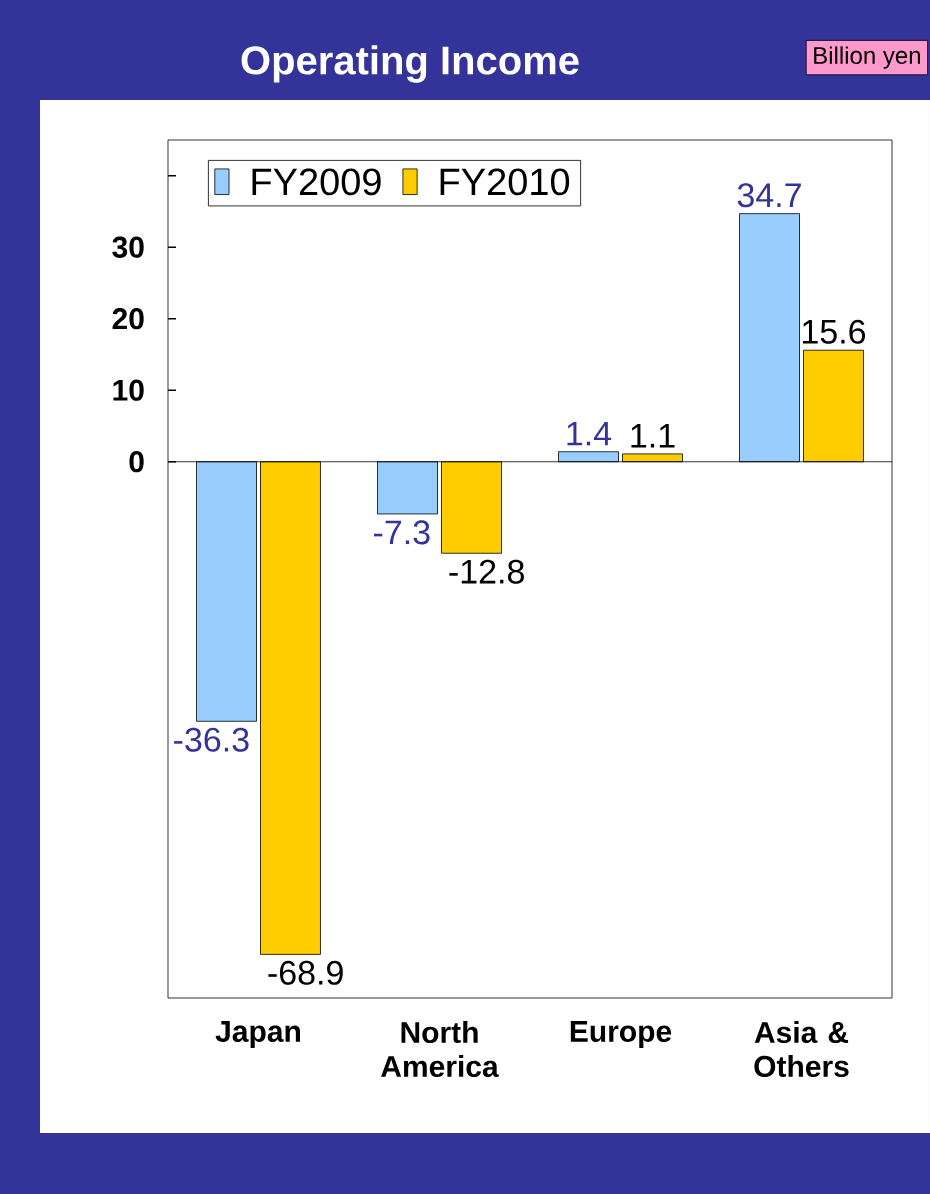 This screenshot has height=1194, width=930. What do you see at coordinates (486, 571) in the screenshot?
I see `data-label: -12.8` at bounding box center [486, 571].